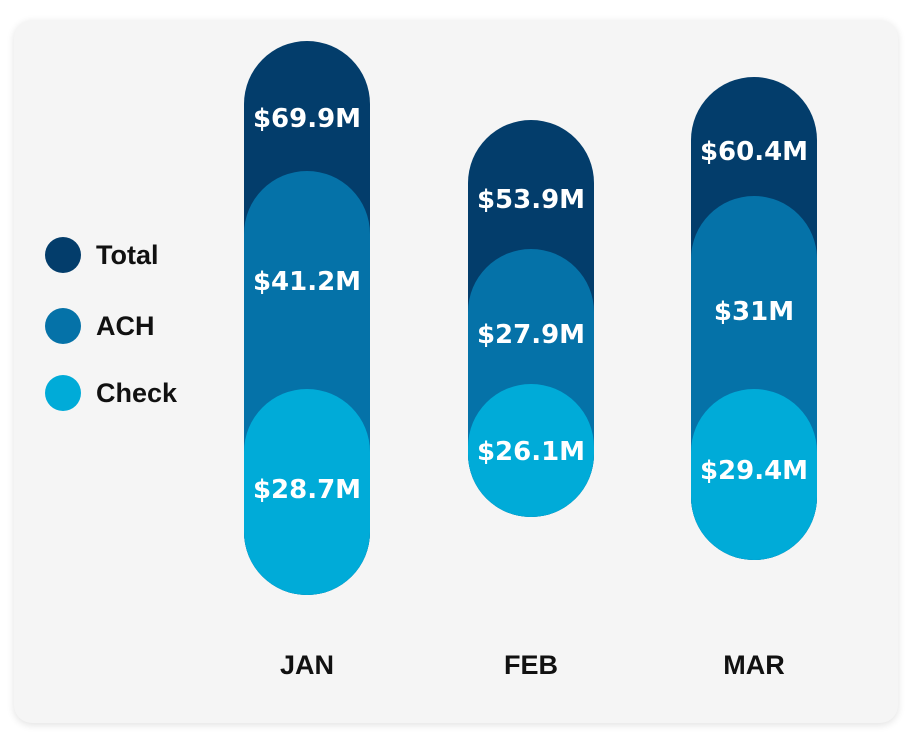 Image resolution: width=913 pixels, height=745 pixels. I want to click on value-label-total-mar: $60.4M, so click(754, 152).